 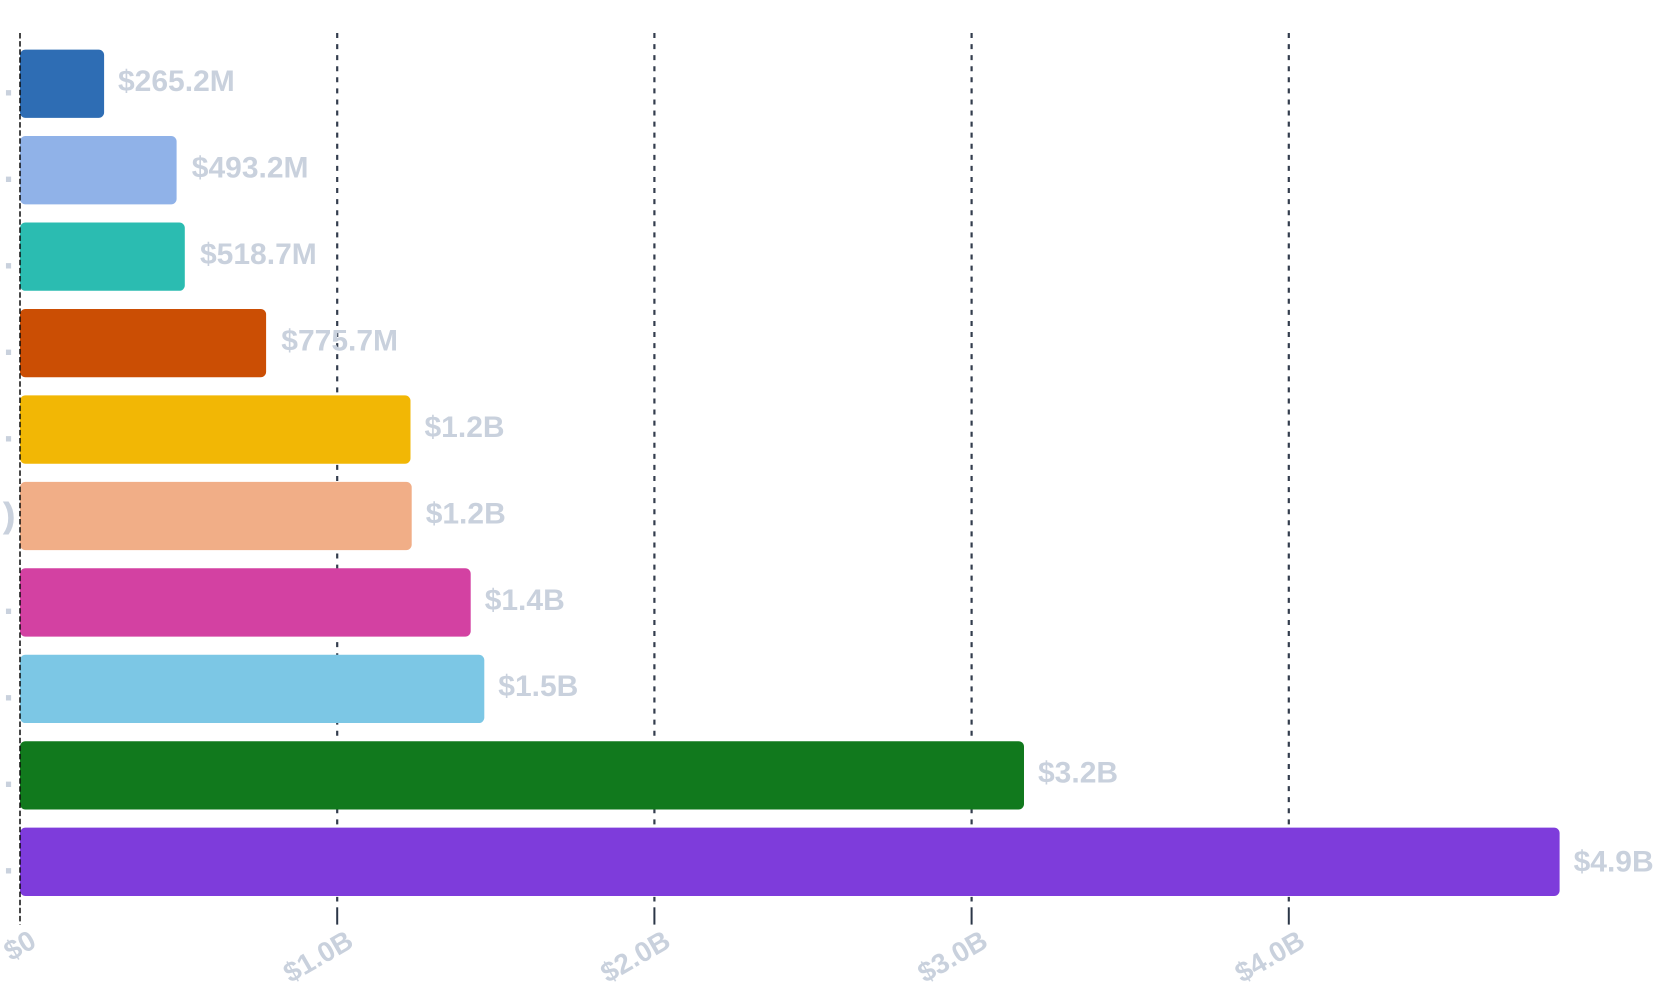 I want to click on svg-text: $0, so click(x=20, y=945).